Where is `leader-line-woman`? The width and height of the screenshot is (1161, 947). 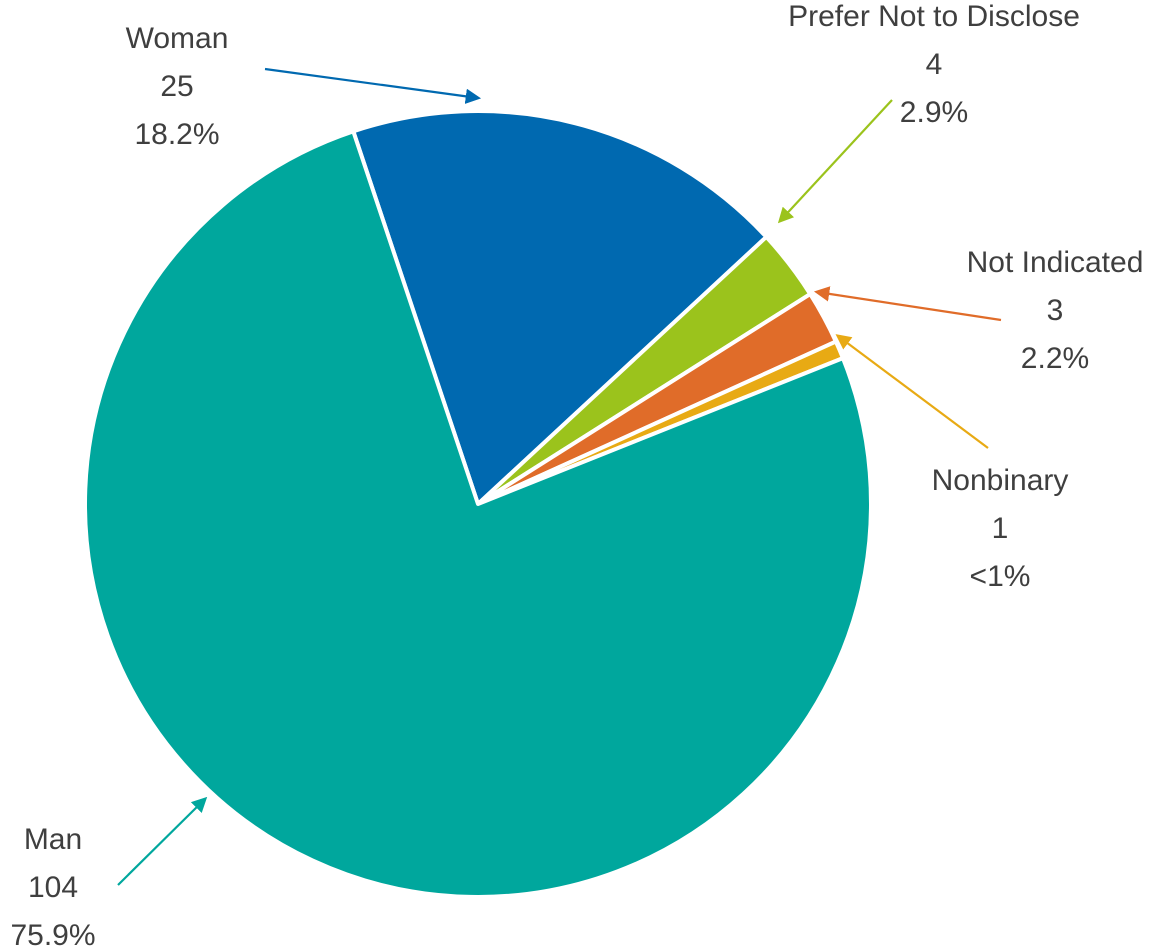
leader-line-woman is located at coordinates (373, 85).